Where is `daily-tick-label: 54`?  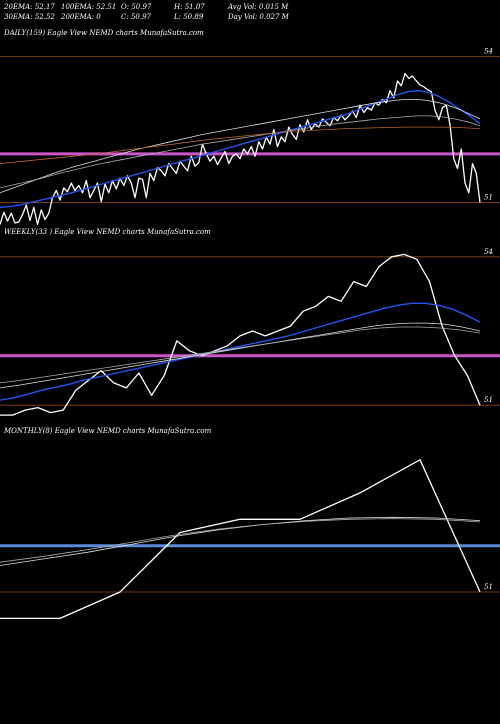
daily-tick-label: 54 is located at coordinates (488, 52).